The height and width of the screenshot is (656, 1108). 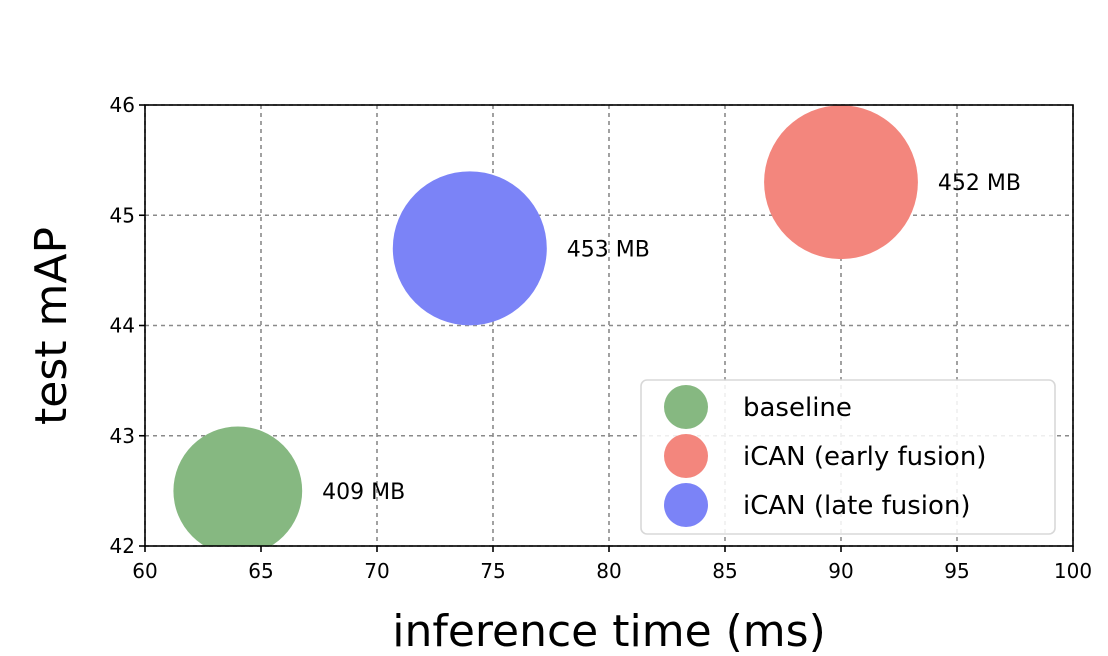 What do you see at coordinates (492, 571) in the screenshot?
I see `x-tick-label: 75` at bounding box center [492, 571].